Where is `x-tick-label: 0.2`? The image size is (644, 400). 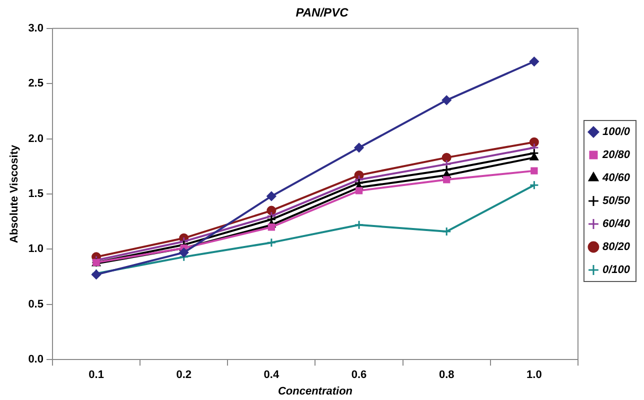 x-tick-label: 0.2 is located at coordinates (184, 375).